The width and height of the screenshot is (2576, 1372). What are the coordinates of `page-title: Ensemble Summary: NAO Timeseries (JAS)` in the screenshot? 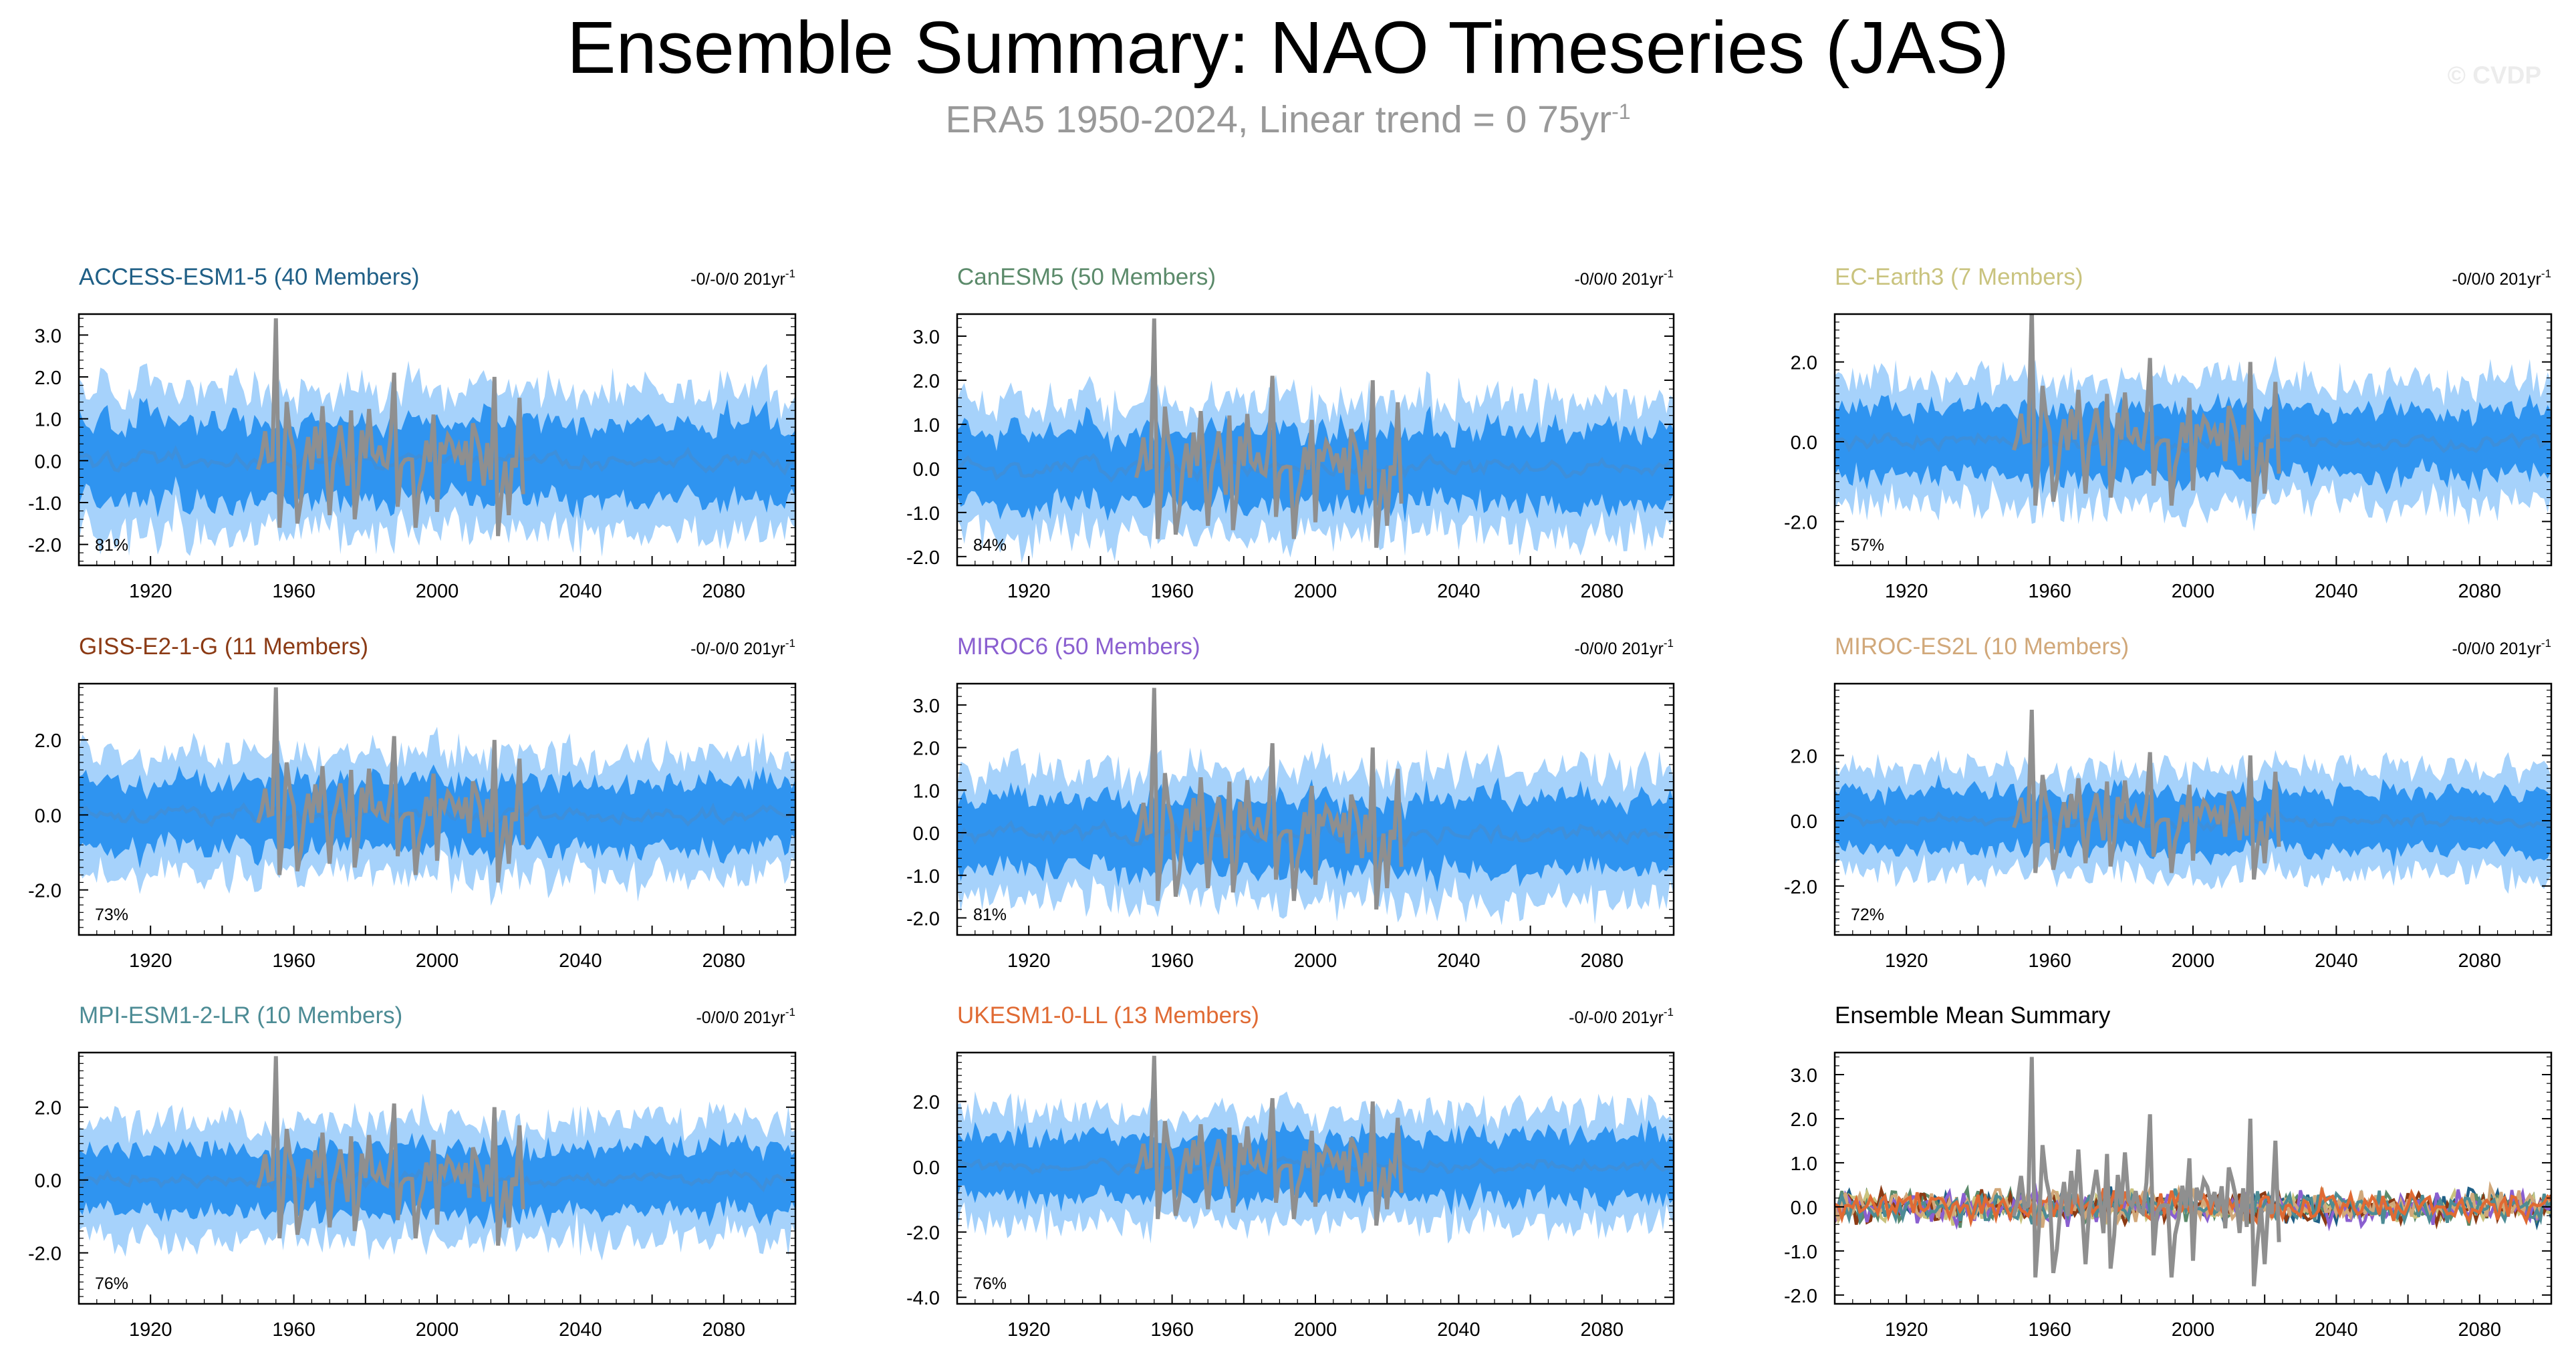 It's located at (1288, 48).